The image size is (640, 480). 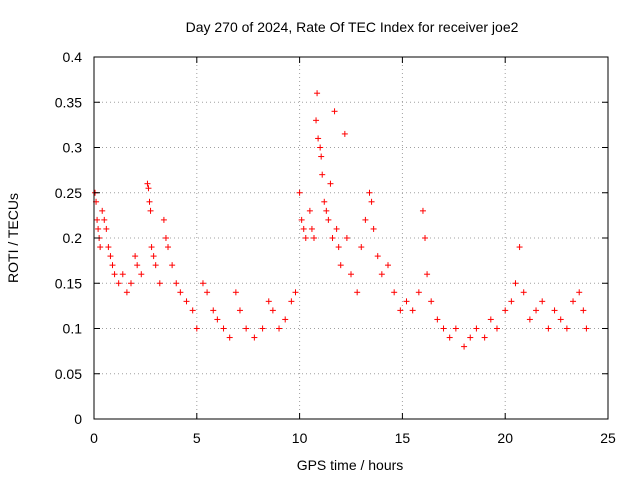 What do you see at coordinates (350, 465) in the screenshot?
I see `x-axis-label: GPS time / hours` at bounding box center [350, 465].